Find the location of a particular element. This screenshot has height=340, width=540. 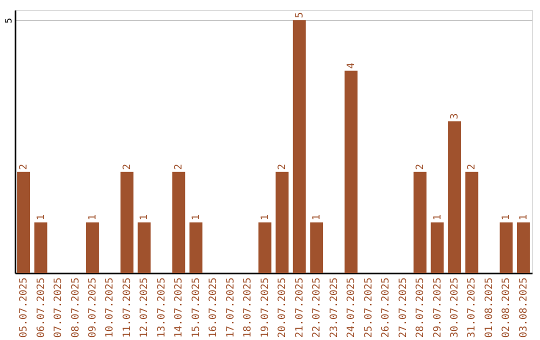

x-tick-label: 20.07.2025 is located at coordinates (282, 308).